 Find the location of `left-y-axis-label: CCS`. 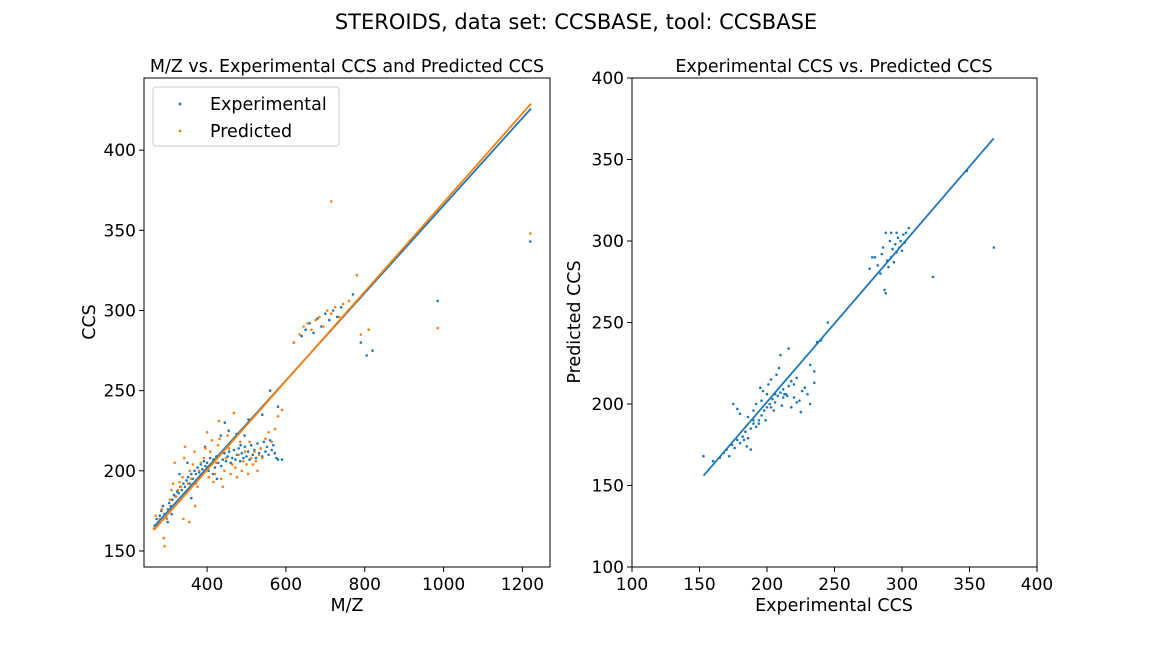

left-y-axis-label: CCS is located at coordinates (90, 322).